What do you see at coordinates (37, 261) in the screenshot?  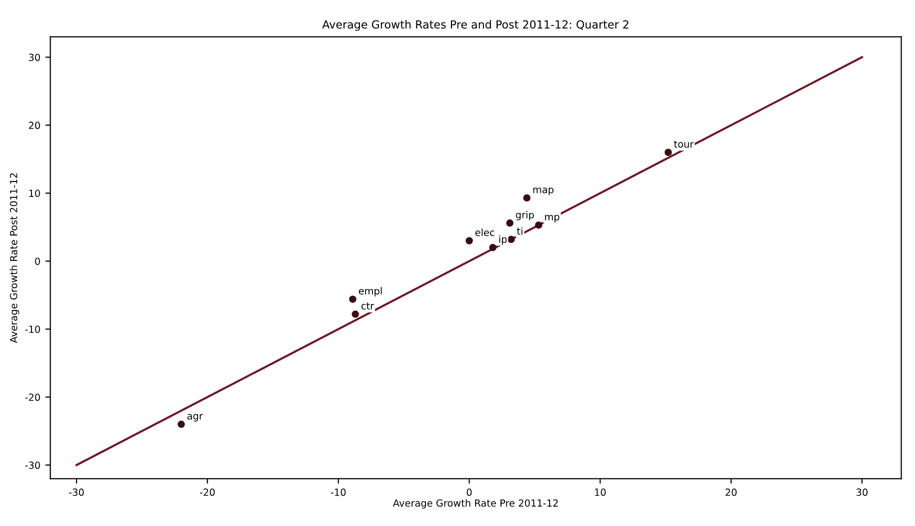 I see `y-tick-label: 0` at bounding box center [37, 261].